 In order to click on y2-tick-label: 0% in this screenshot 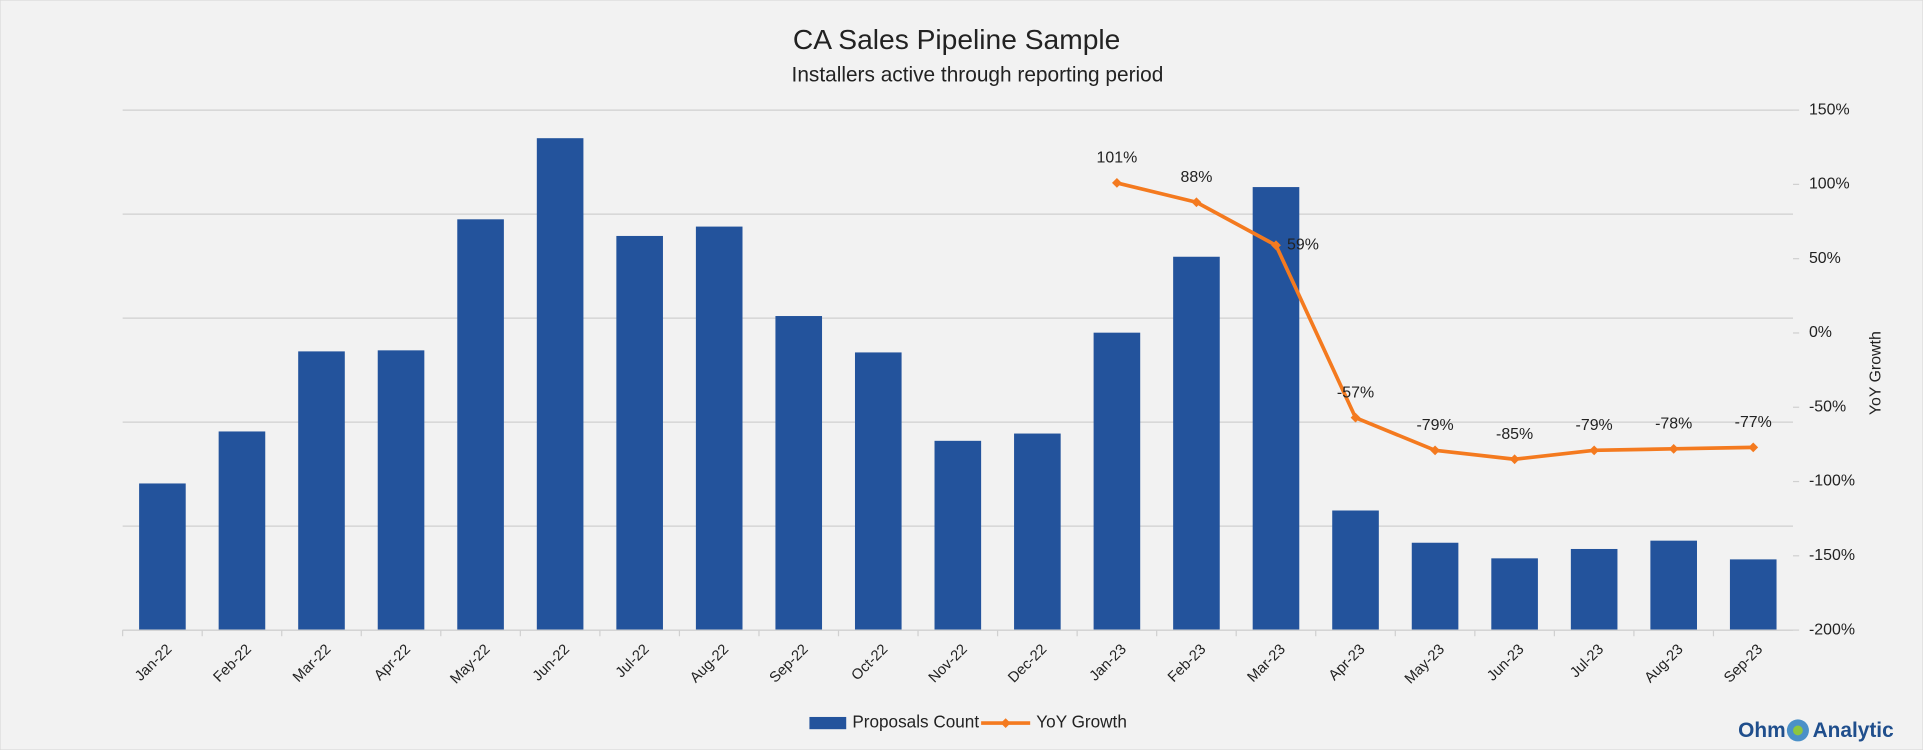, I will do `click(1820, 332)`.